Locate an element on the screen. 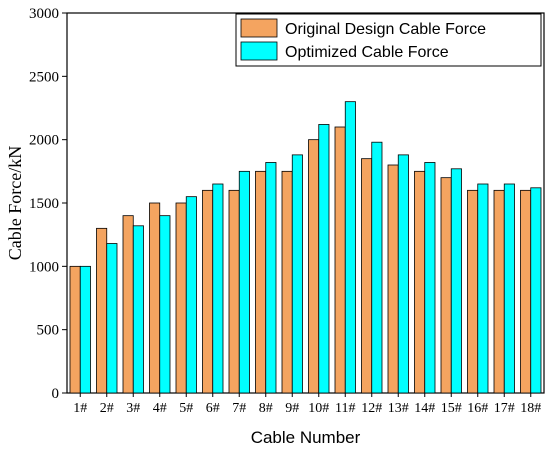 The image size is (550, 451). y-axis-title: Cable Force/kN is located at coordinates (15, 203).